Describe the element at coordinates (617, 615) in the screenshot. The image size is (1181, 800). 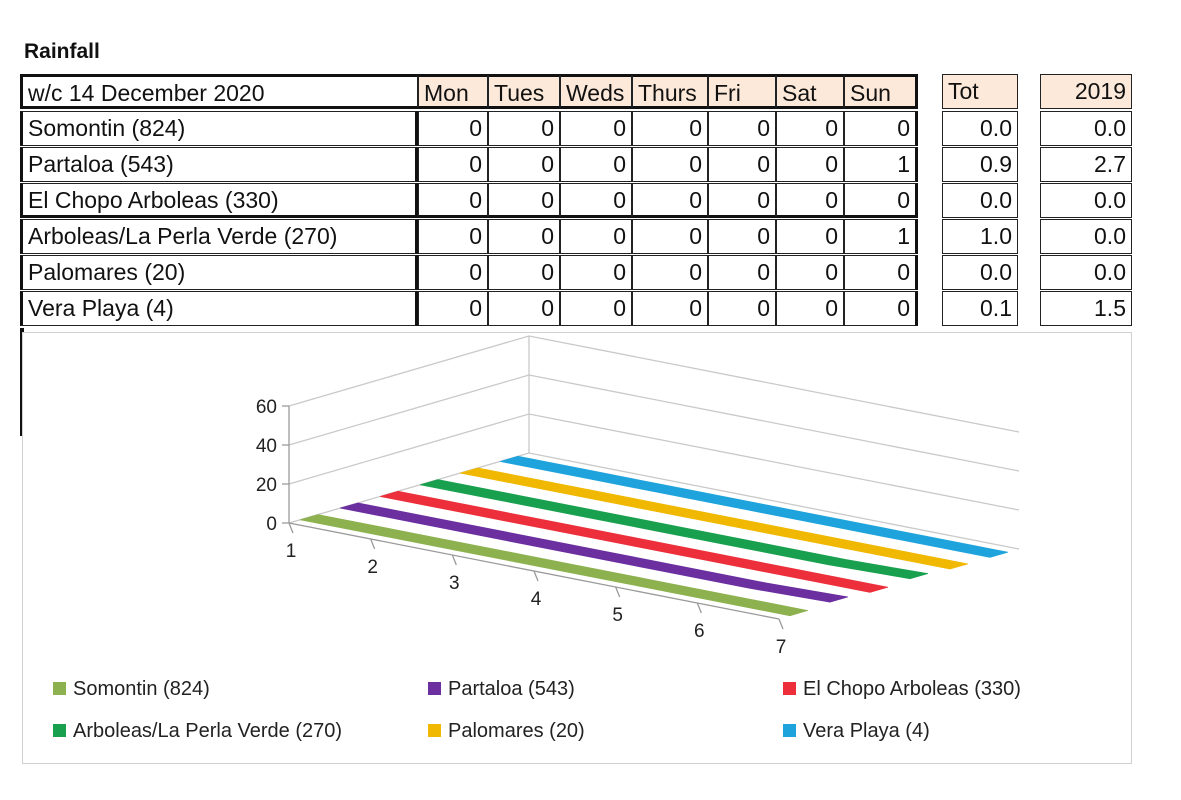
I see `x-tick-label: 5` at that location.